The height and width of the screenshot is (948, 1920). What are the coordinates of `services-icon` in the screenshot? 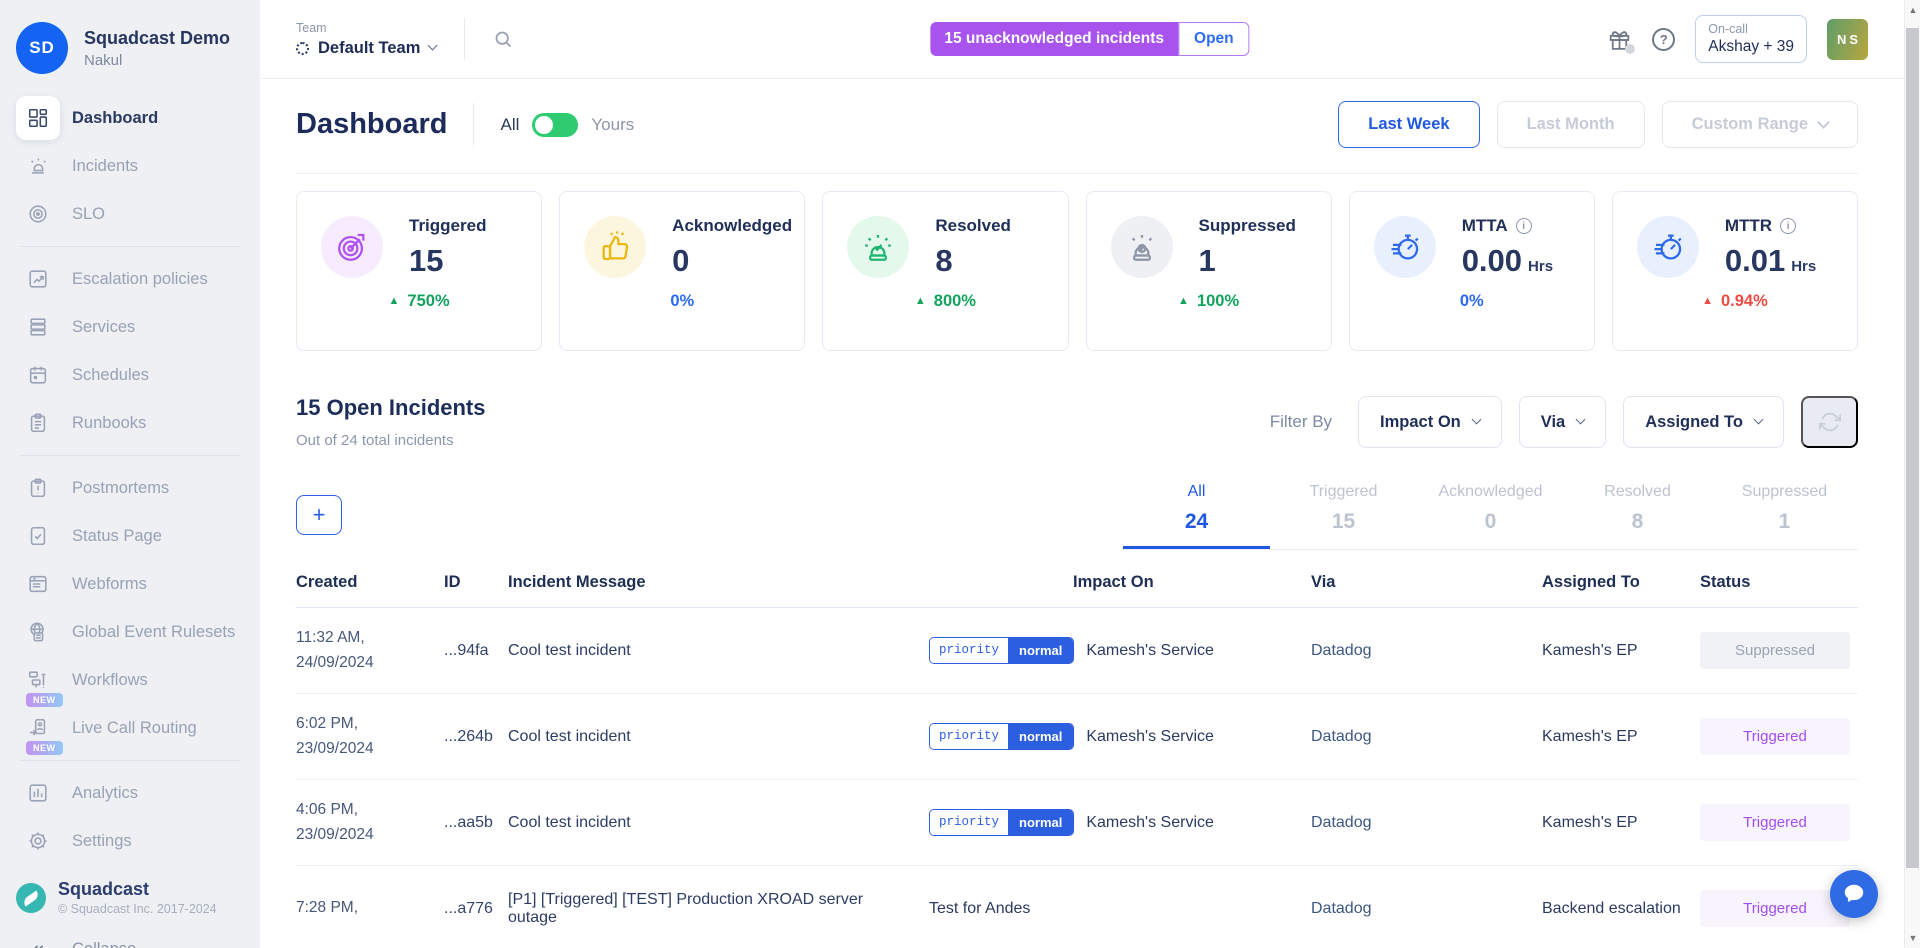 It's located at (38, 327).